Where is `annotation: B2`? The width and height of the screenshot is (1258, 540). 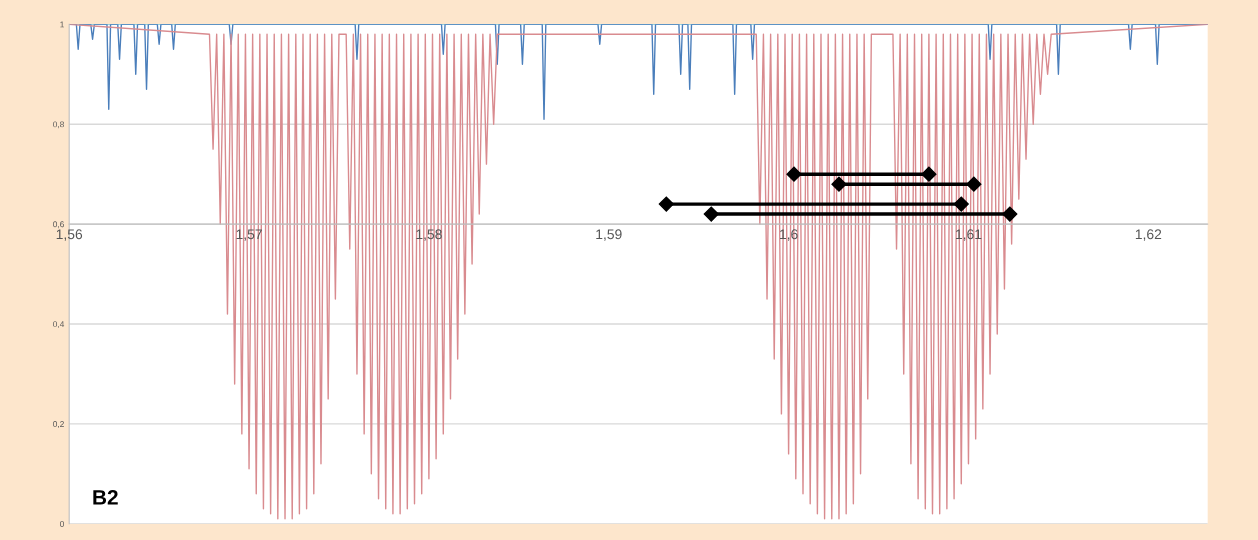
annotation: B2 is located at coordinates (105, 497).